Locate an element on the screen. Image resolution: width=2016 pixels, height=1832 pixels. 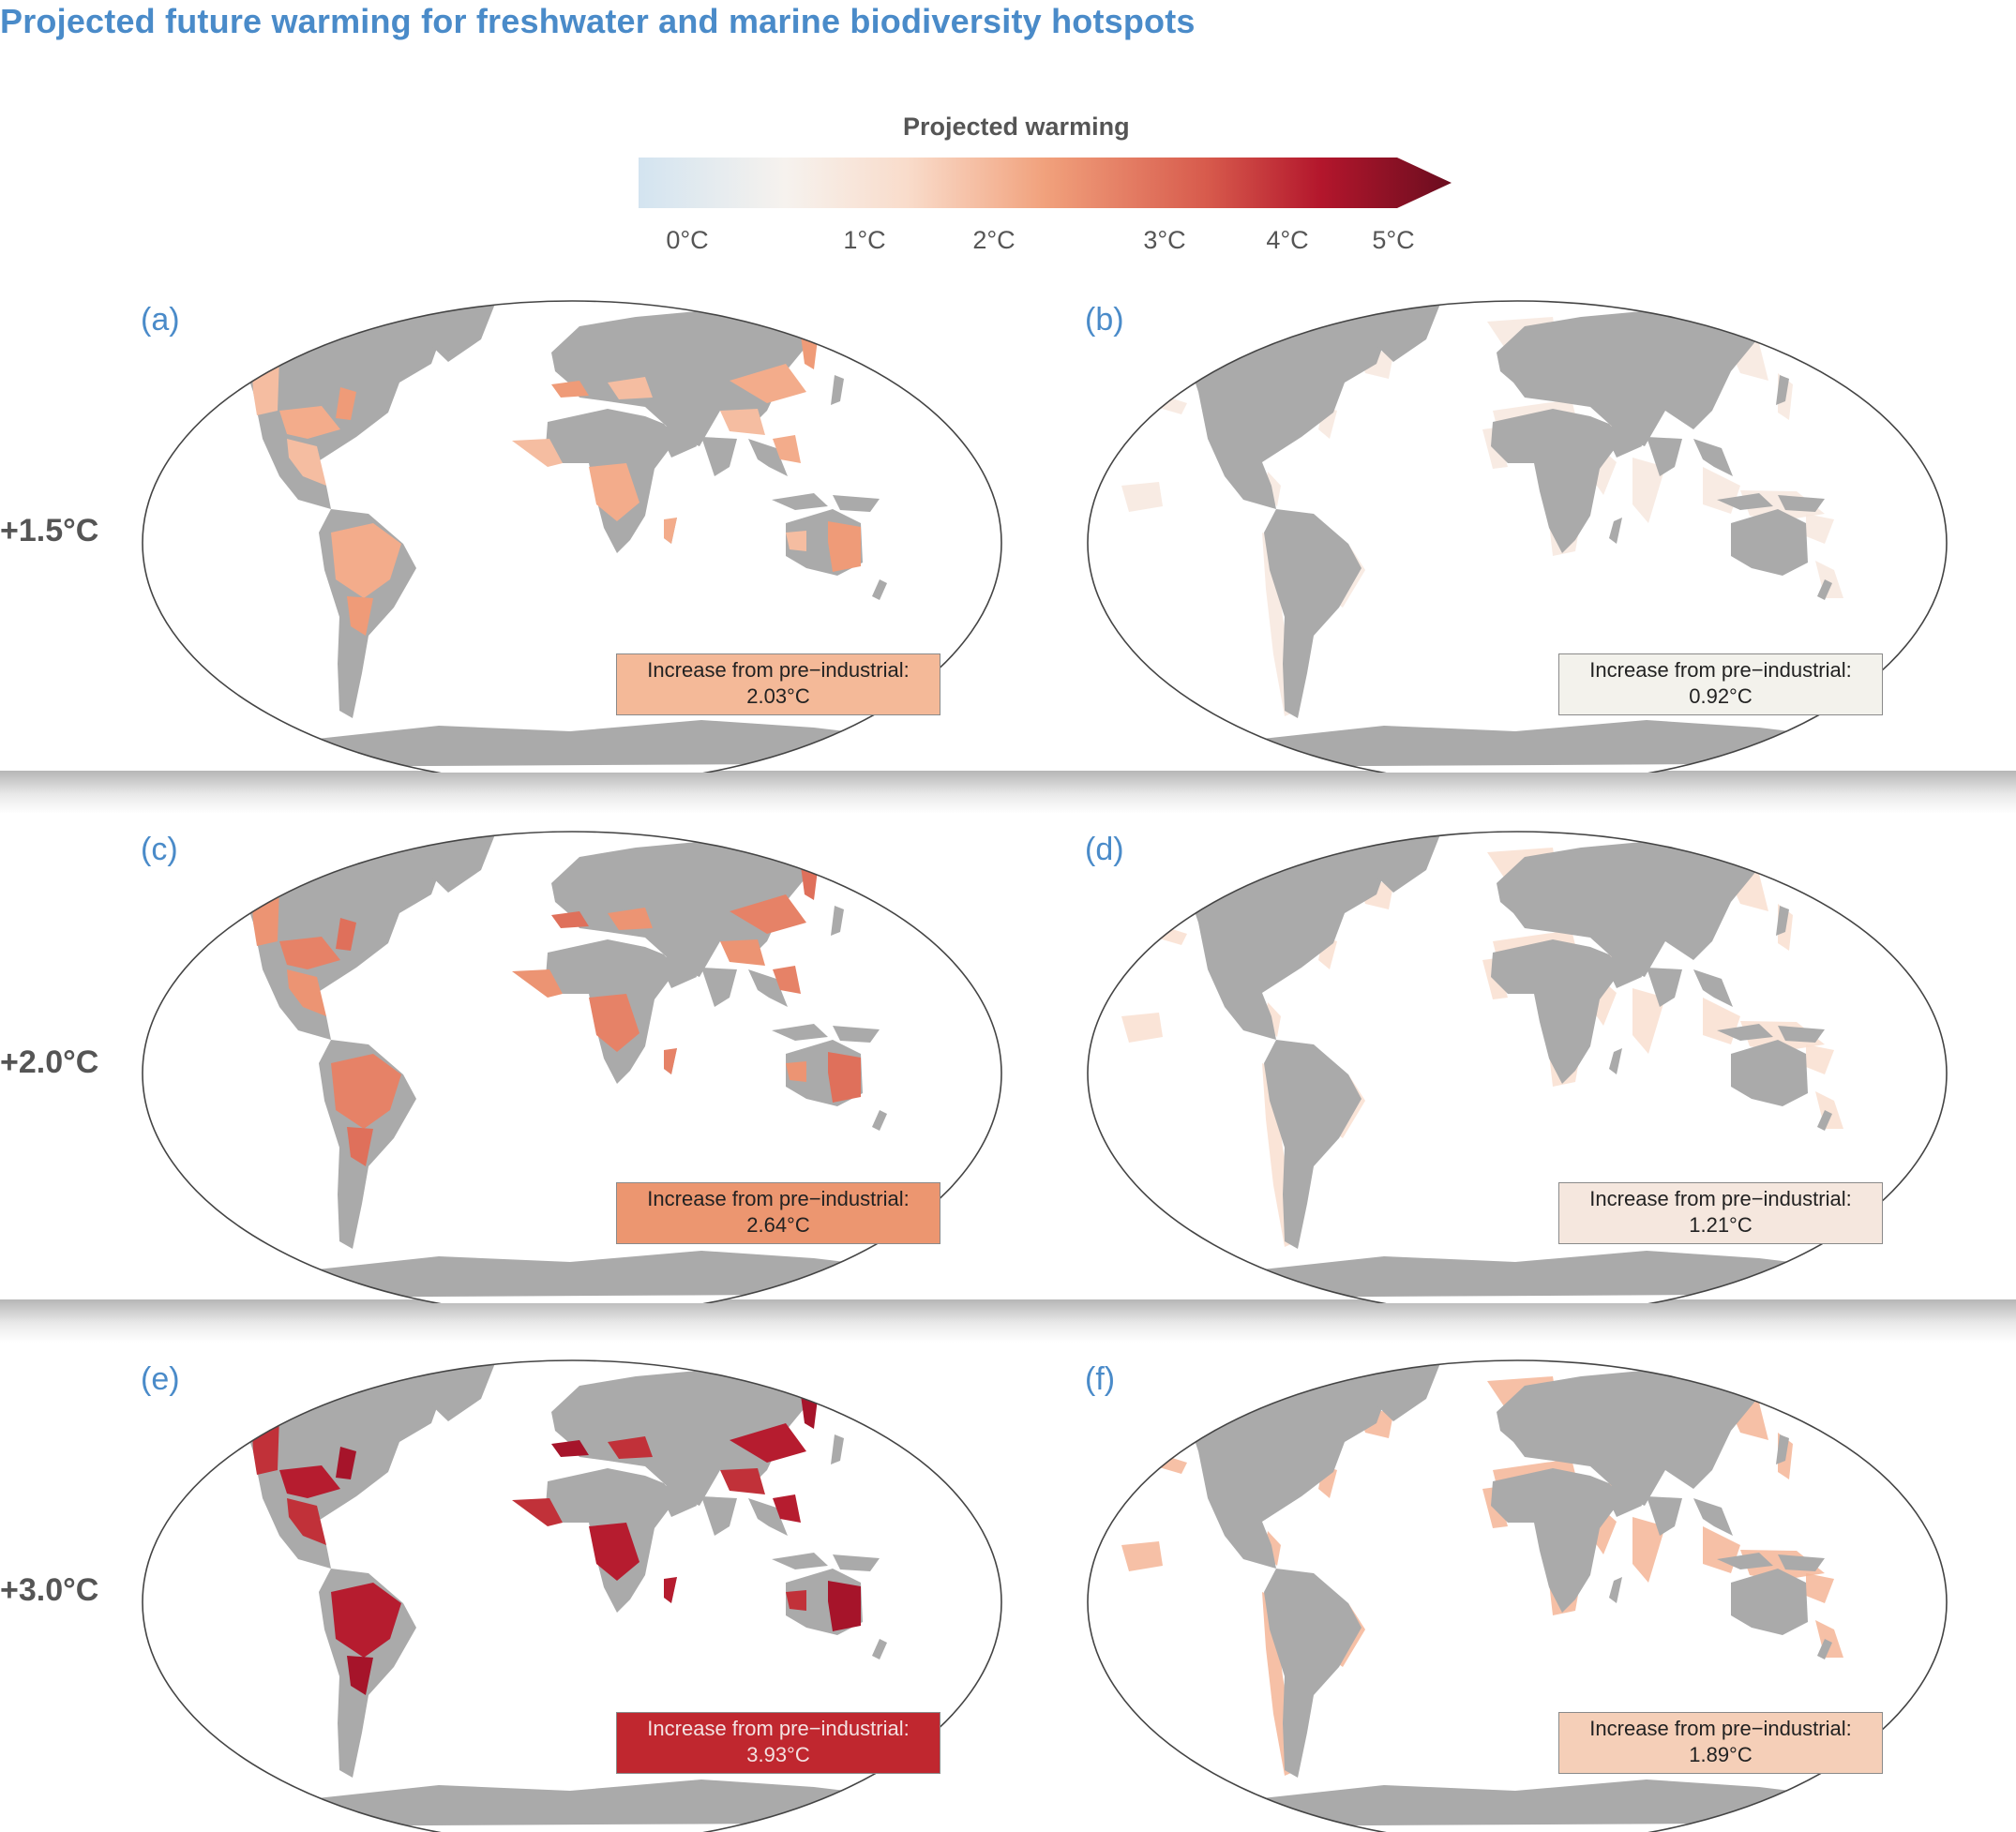
colorbar-tick-4: 4°C is located at coordinates (1287, 240).